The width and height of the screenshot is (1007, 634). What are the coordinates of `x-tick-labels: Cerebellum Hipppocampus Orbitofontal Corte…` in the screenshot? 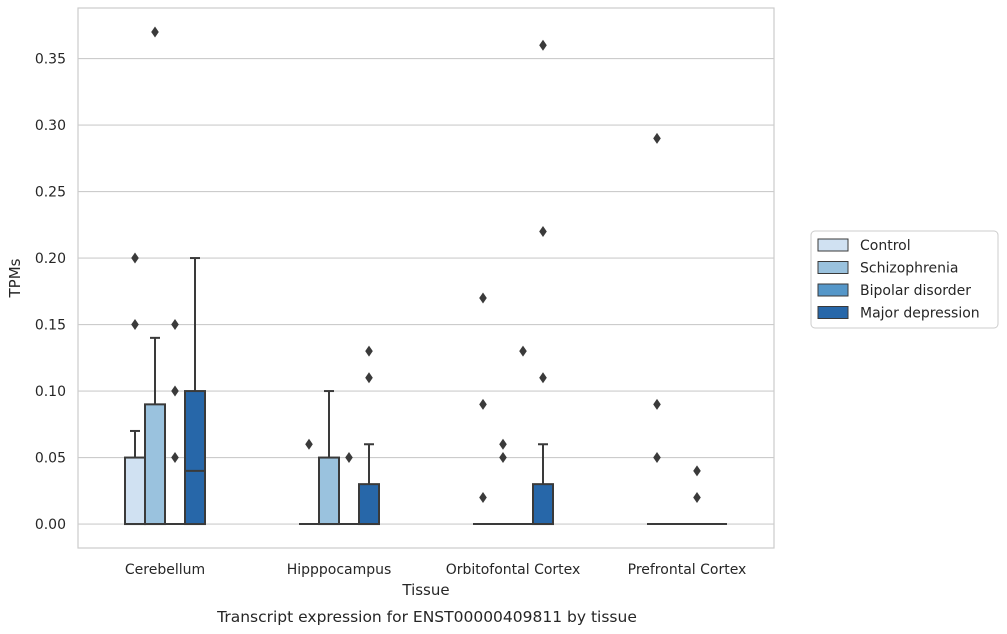 It's located at (435, 570).